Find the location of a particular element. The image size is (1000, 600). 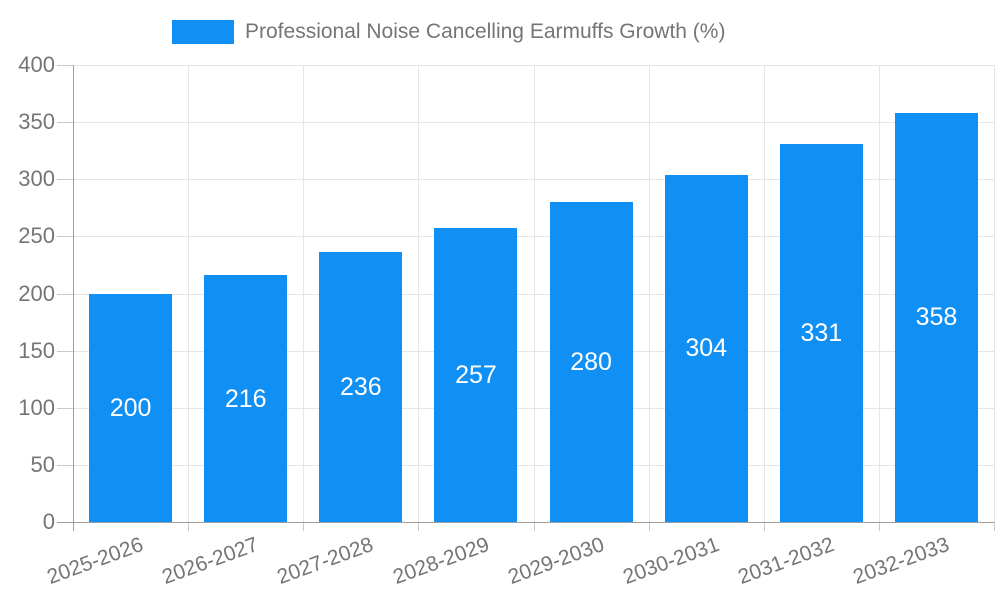

y-tick-label: 200 is located at coordinates (36, 293).